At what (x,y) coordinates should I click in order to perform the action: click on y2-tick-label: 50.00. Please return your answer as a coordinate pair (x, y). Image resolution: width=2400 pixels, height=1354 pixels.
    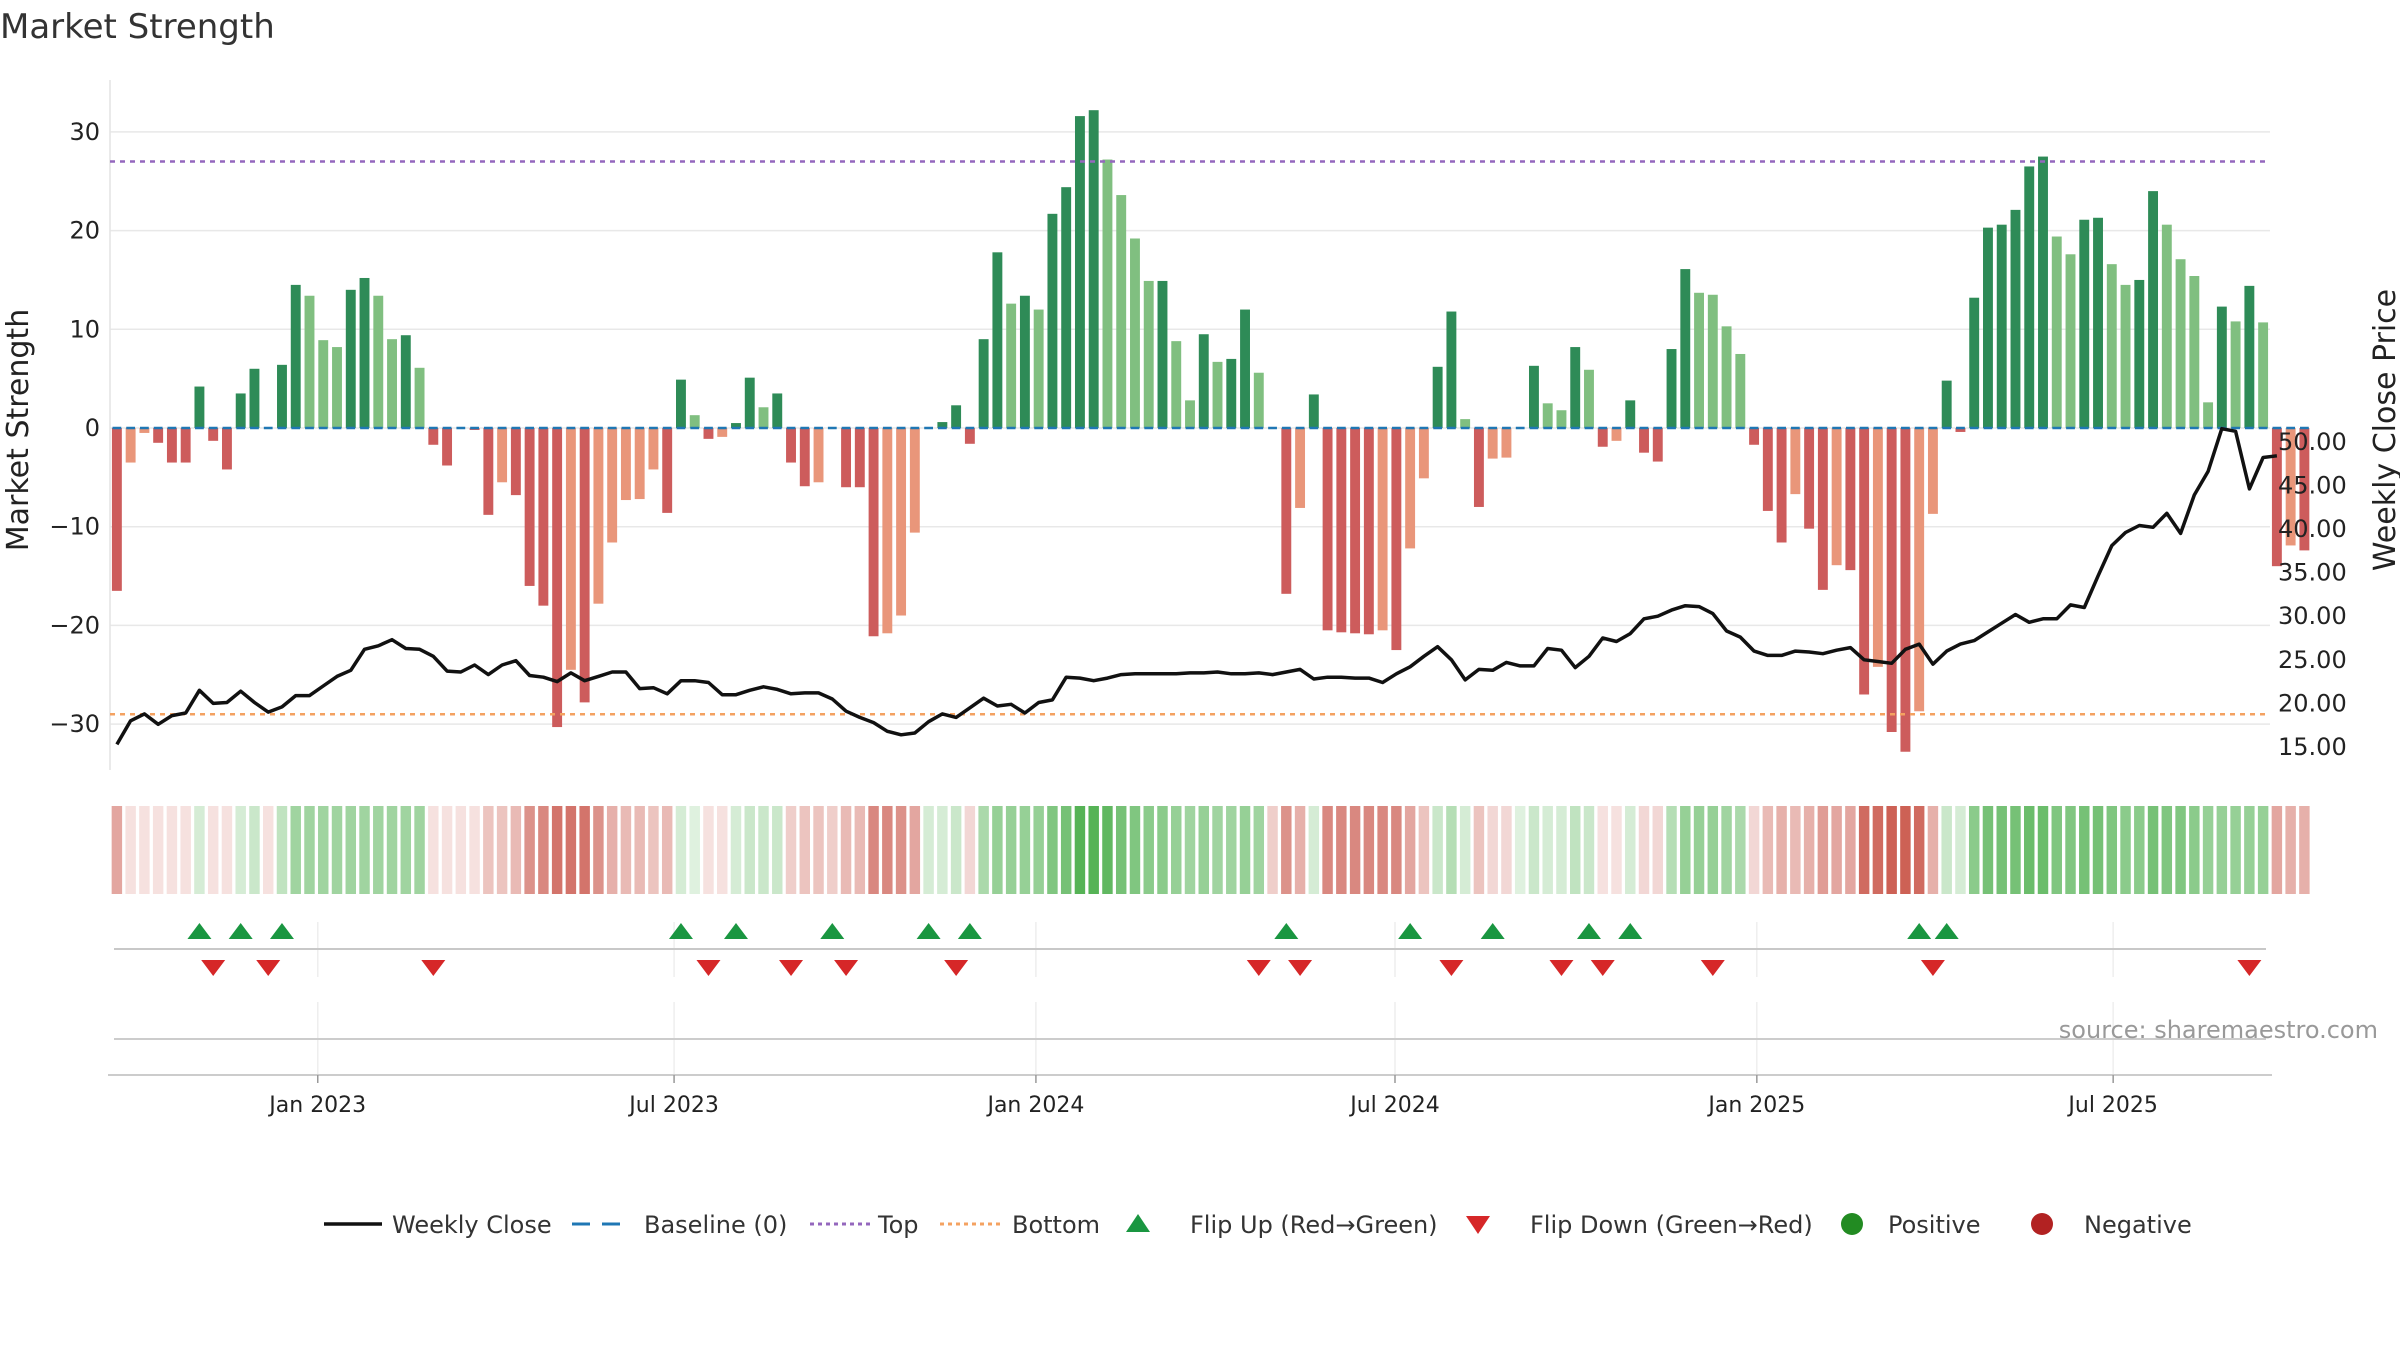
    Looking at the image, I should click on (2312, 442).